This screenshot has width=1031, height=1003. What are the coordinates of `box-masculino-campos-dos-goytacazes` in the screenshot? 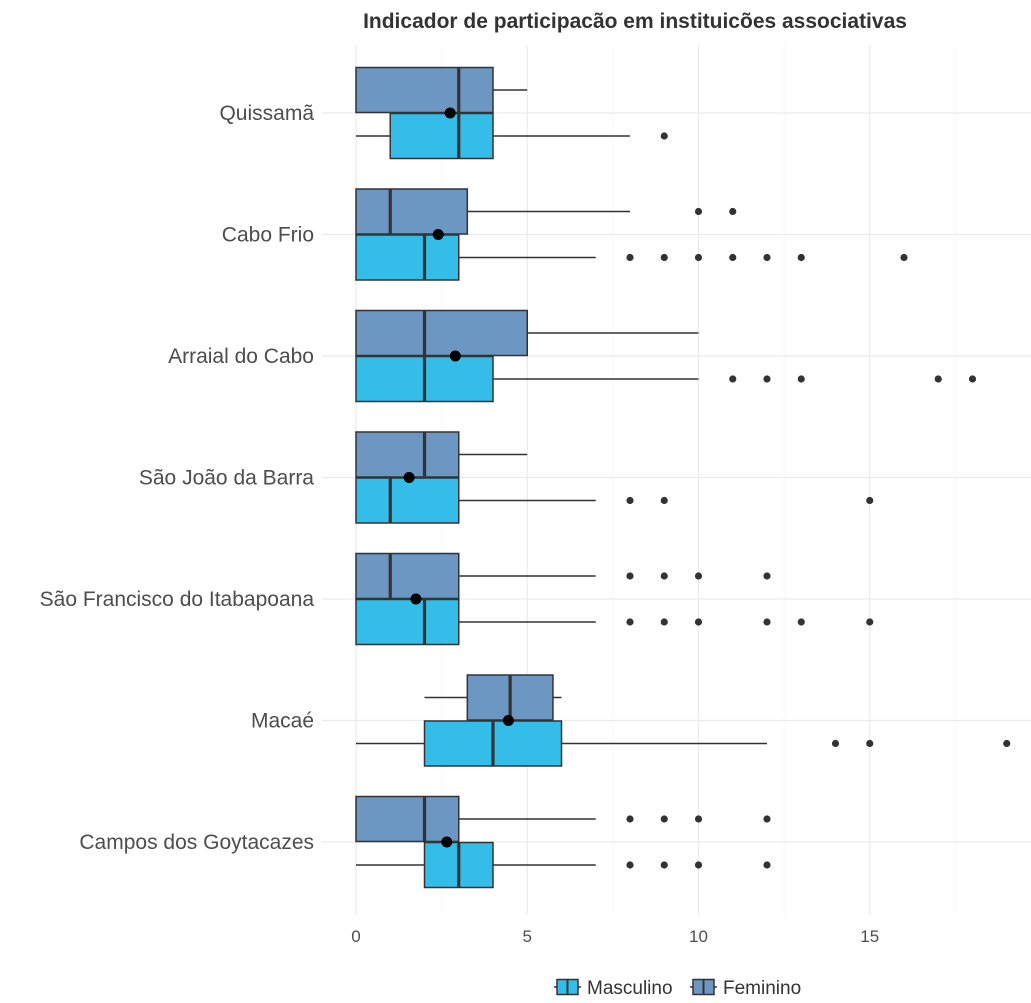 It's located at (563, 865).